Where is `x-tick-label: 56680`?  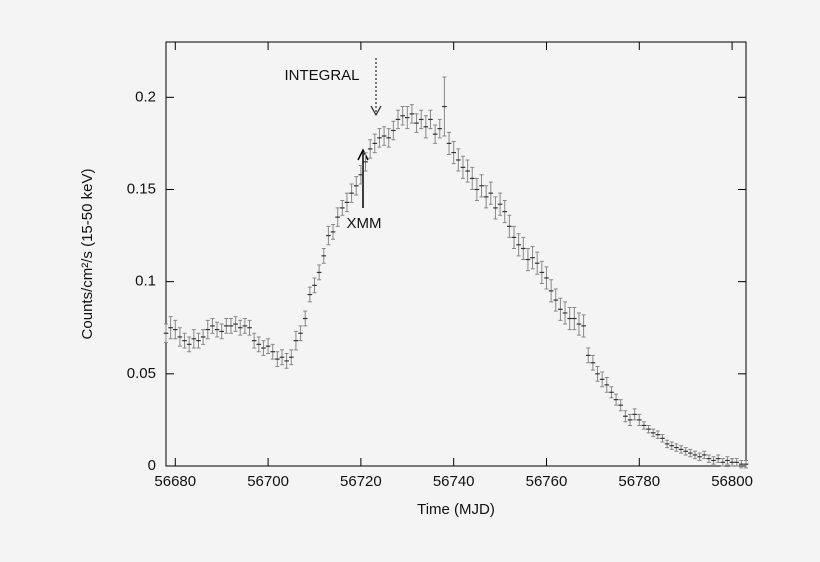
x-tick-label: 56680 is located at coordinates (175, 481).